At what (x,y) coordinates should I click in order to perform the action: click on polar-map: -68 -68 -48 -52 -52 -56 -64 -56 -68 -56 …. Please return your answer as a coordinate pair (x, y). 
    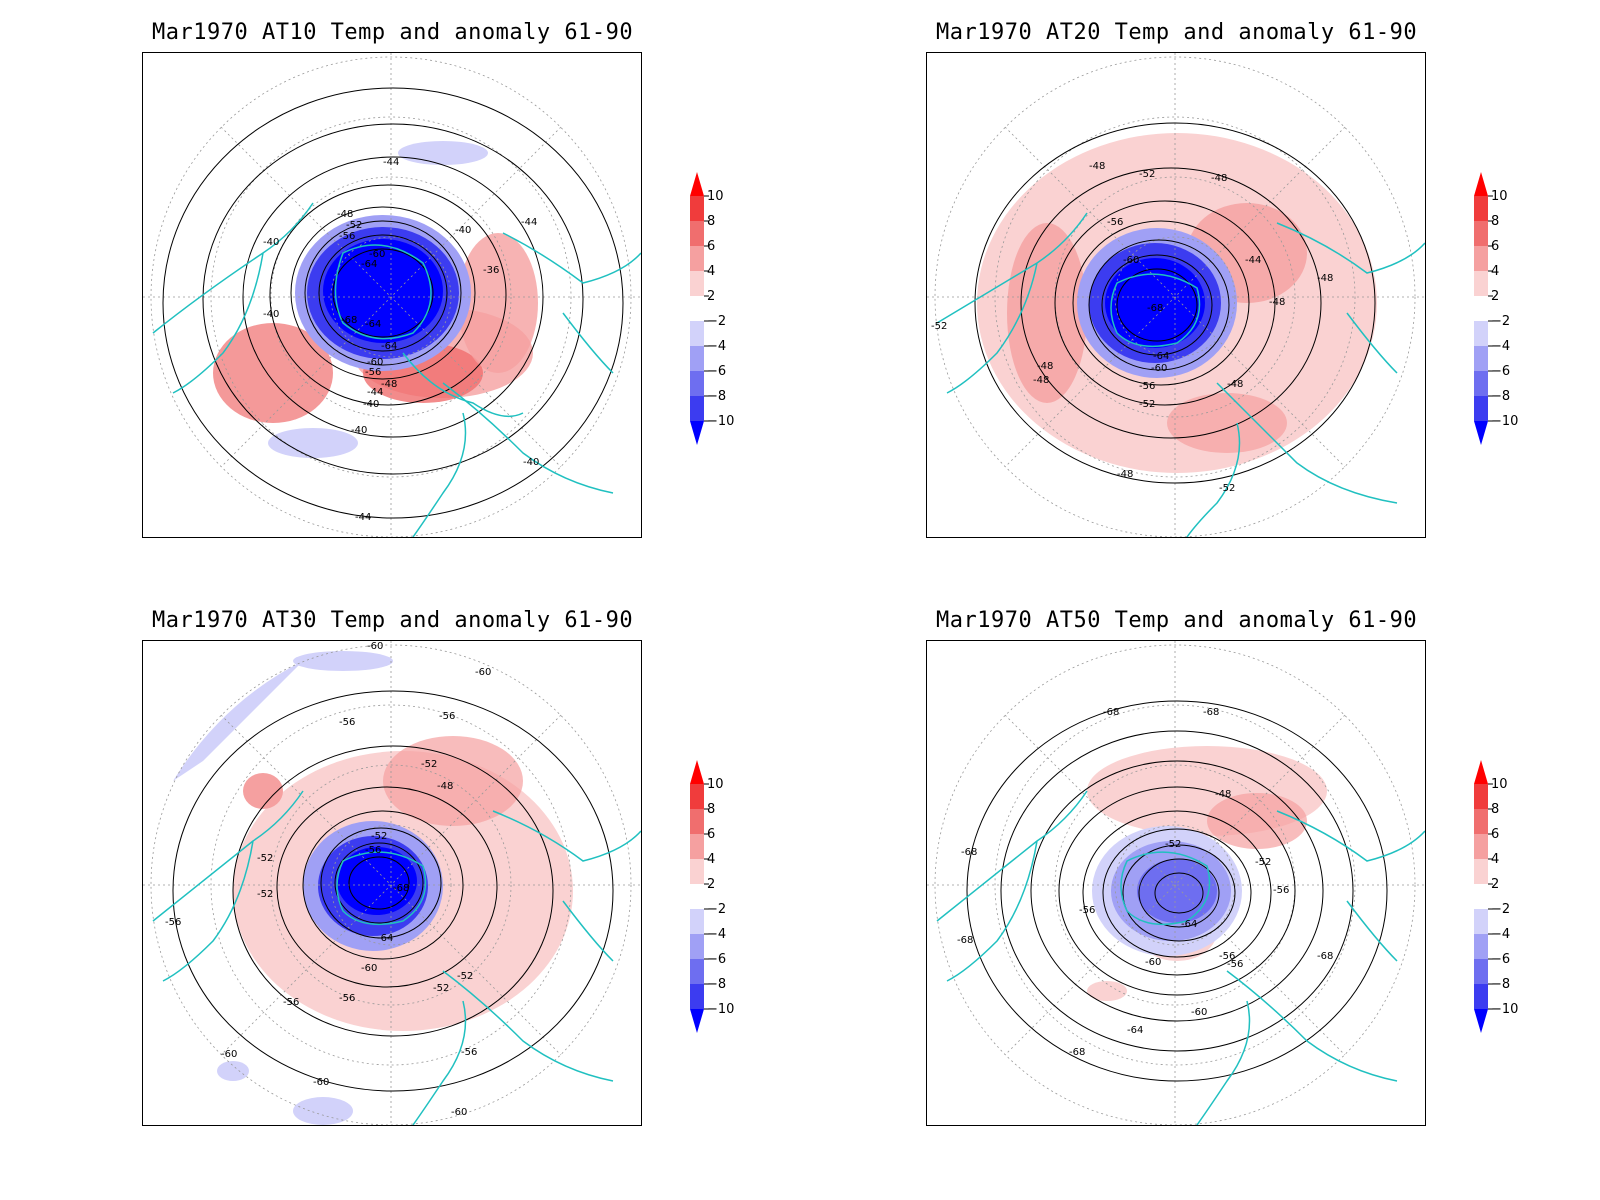
    Looking at the image, I should click on (1176, 883).